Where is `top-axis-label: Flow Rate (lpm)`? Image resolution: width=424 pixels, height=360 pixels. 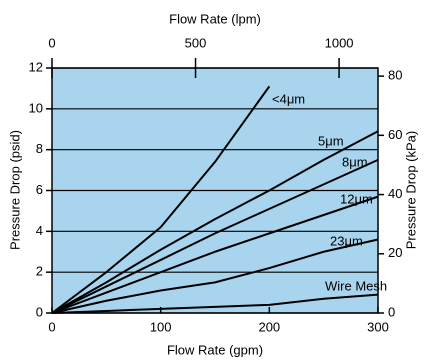
top-axis-label: Flow Rate (lpm) is located at coordinates (215, 18).